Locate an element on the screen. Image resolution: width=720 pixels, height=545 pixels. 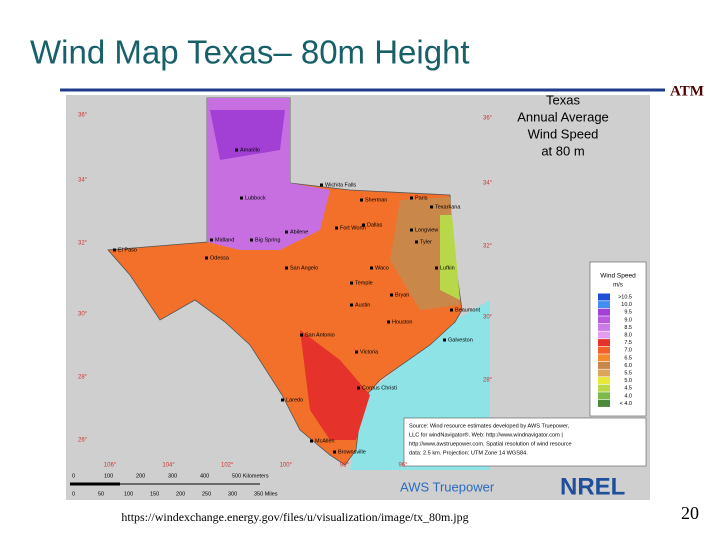
city-label: Lufkin is located at coordinates (447, 268).